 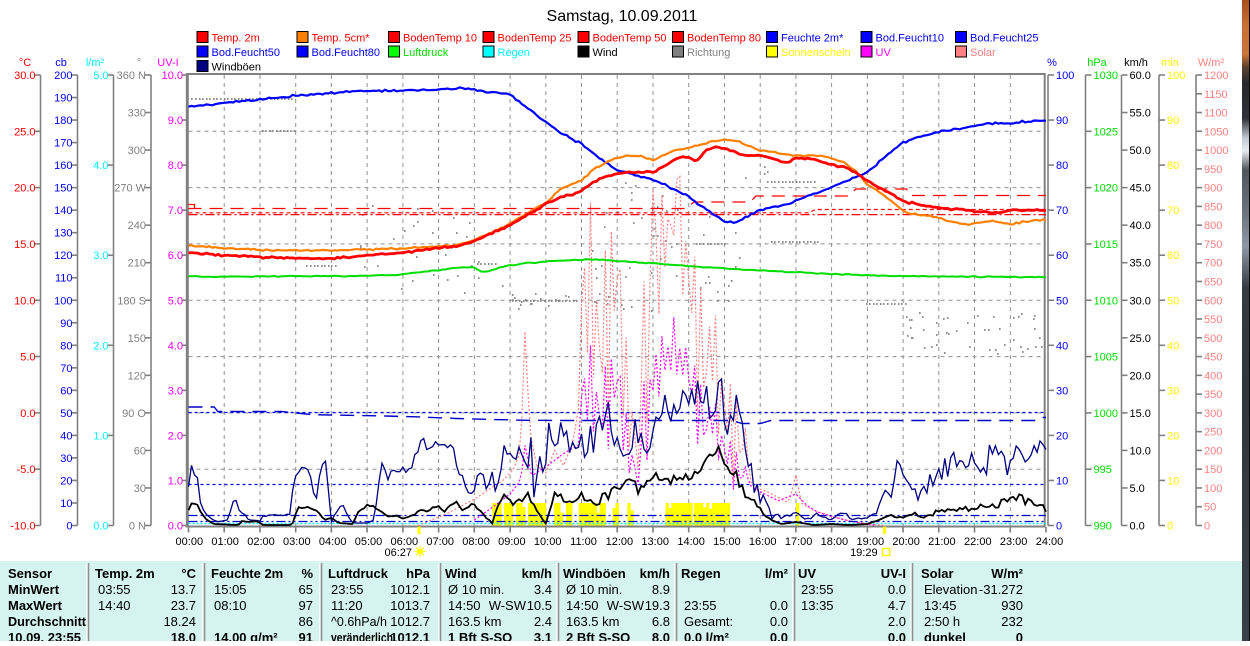 I want to click on svg-text: MinWert, so click(x=34, y=589).